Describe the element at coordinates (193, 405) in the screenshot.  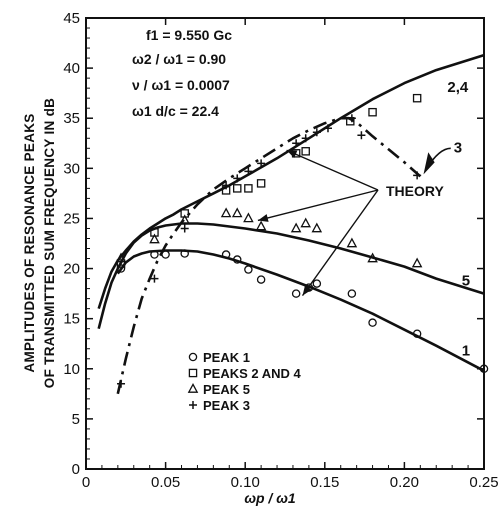
I see `legend-marker-plus` at that location.